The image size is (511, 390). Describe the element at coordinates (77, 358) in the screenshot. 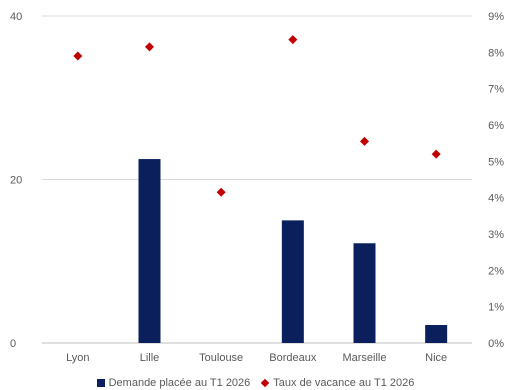

I see `category-label: Lyon` at that location.